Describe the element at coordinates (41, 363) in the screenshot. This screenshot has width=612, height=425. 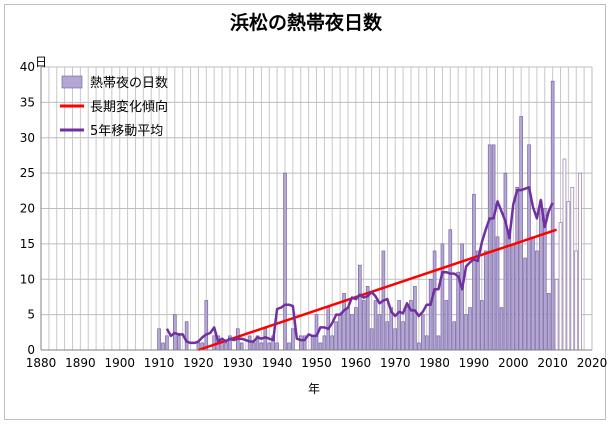
I see `x-tick-label: 1880` at that location.